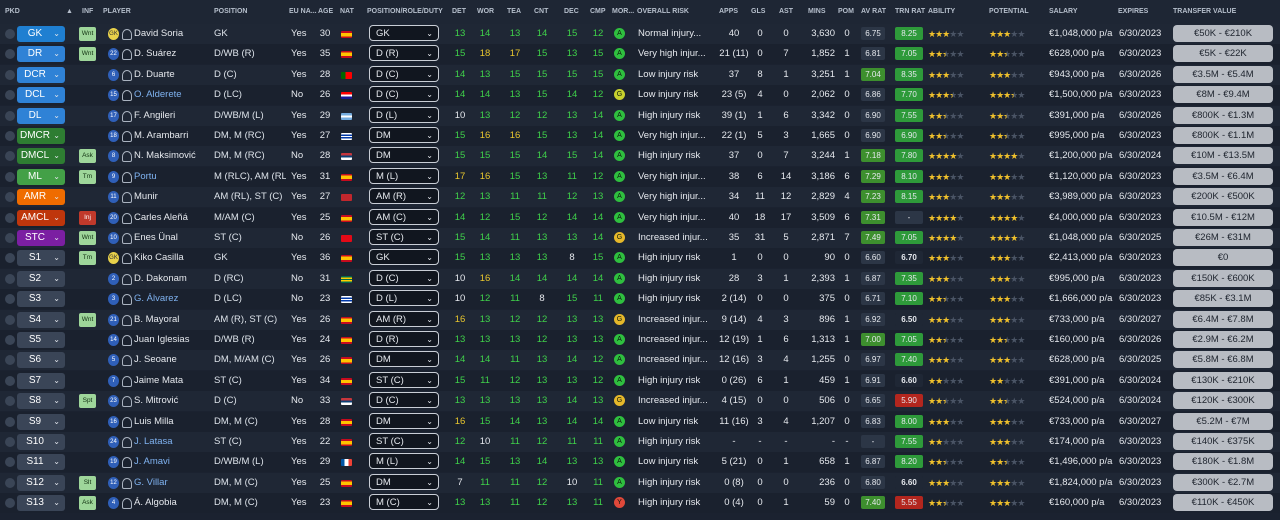 The width and height of the screenshot is (1280, 520). Describe the element at coordinates (729, 11) in the screenshot. I see `column-header: APPS` at that location.